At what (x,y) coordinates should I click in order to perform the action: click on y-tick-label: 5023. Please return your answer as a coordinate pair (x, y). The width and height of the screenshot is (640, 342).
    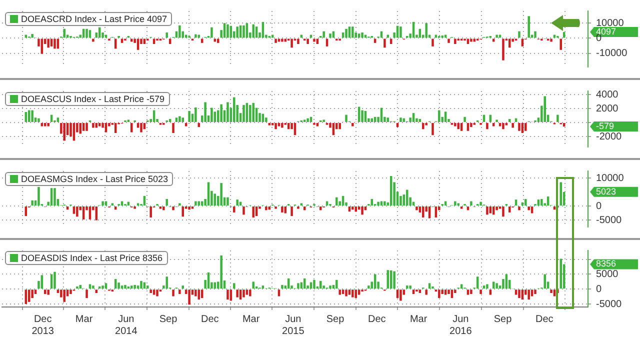
    Looking at the image, I should click on (606, 191).